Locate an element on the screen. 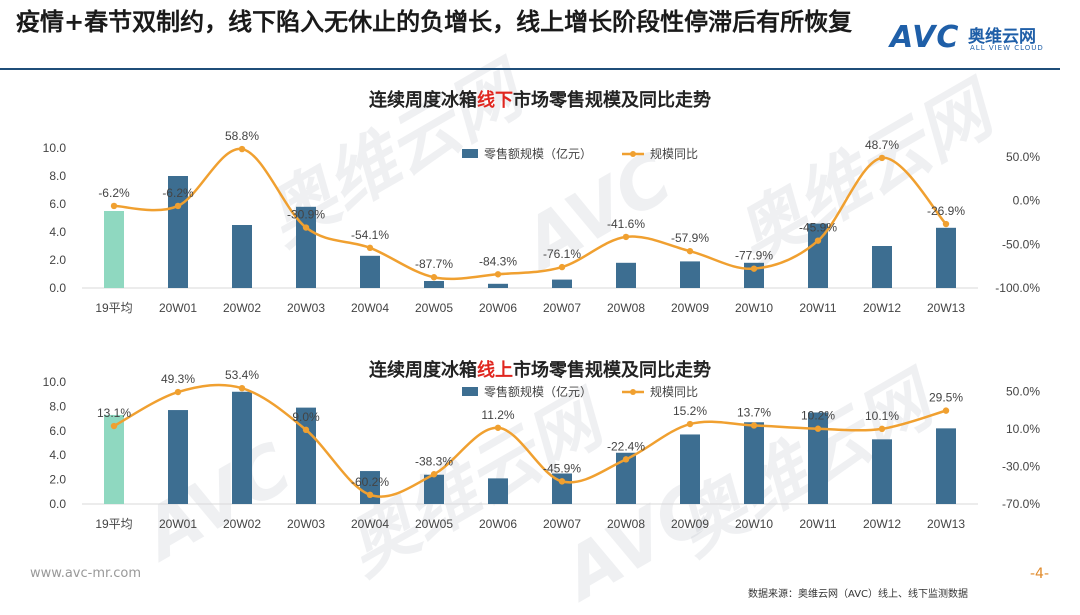  data-label: -45.9% is located at coordinates (818, 228).